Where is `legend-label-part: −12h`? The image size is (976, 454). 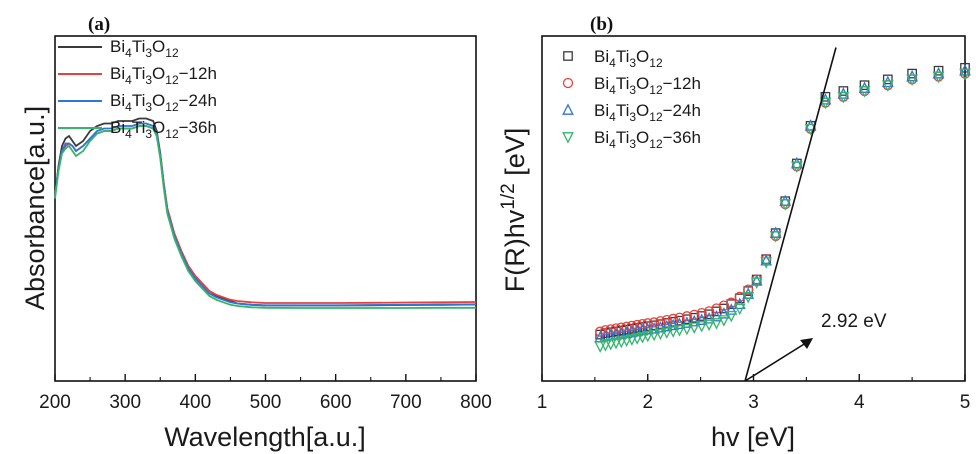
legend-label-part: −12h is located at coordinates (198, 73).